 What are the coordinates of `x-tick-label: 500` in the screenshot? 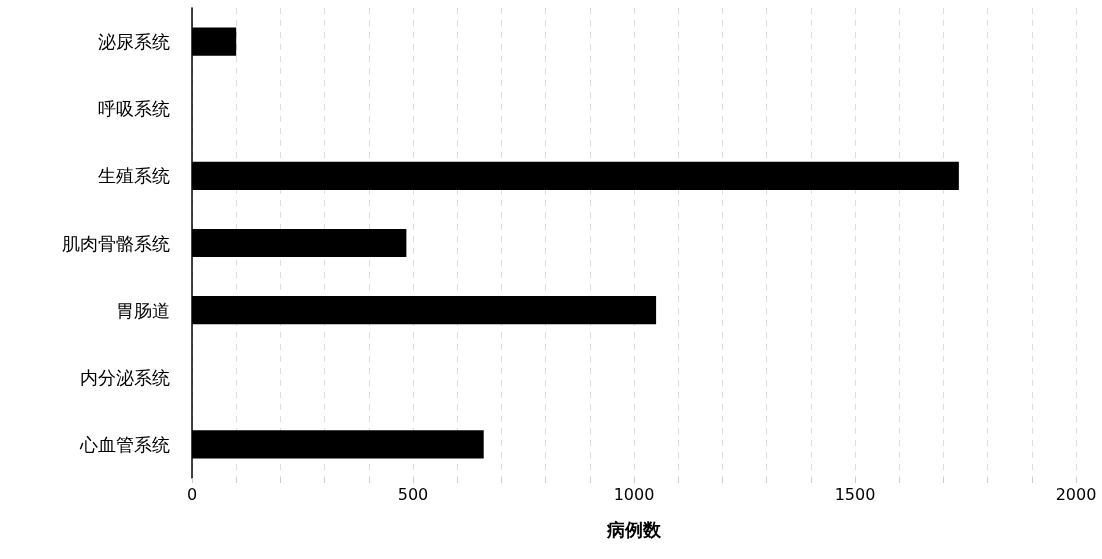 It's located at (413, 494).